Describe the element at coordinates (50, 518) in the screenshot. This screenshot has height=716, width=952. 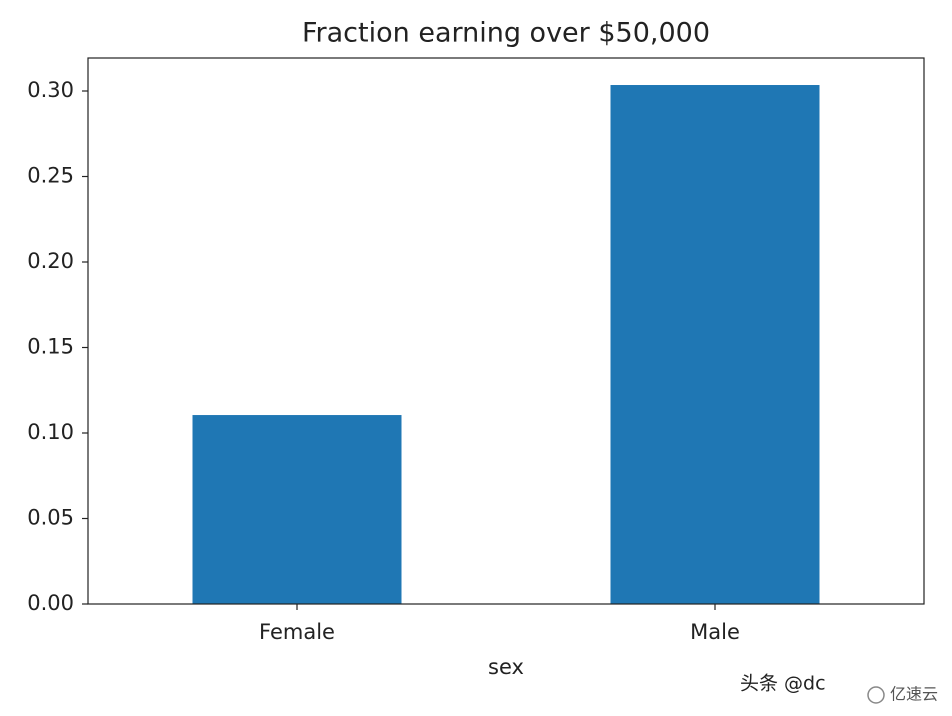
I see `y-tick-label: 0.05` at that location.